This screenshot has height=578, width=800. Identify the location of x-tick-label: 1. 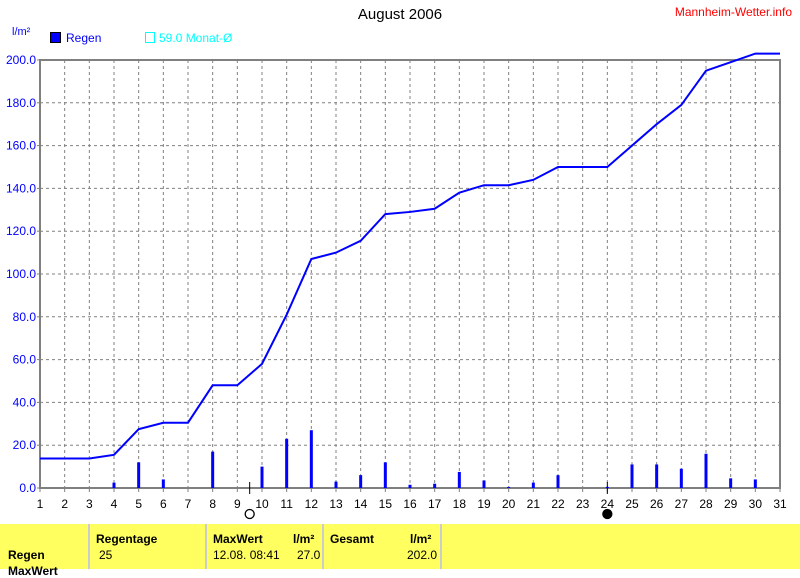
(40, 504).